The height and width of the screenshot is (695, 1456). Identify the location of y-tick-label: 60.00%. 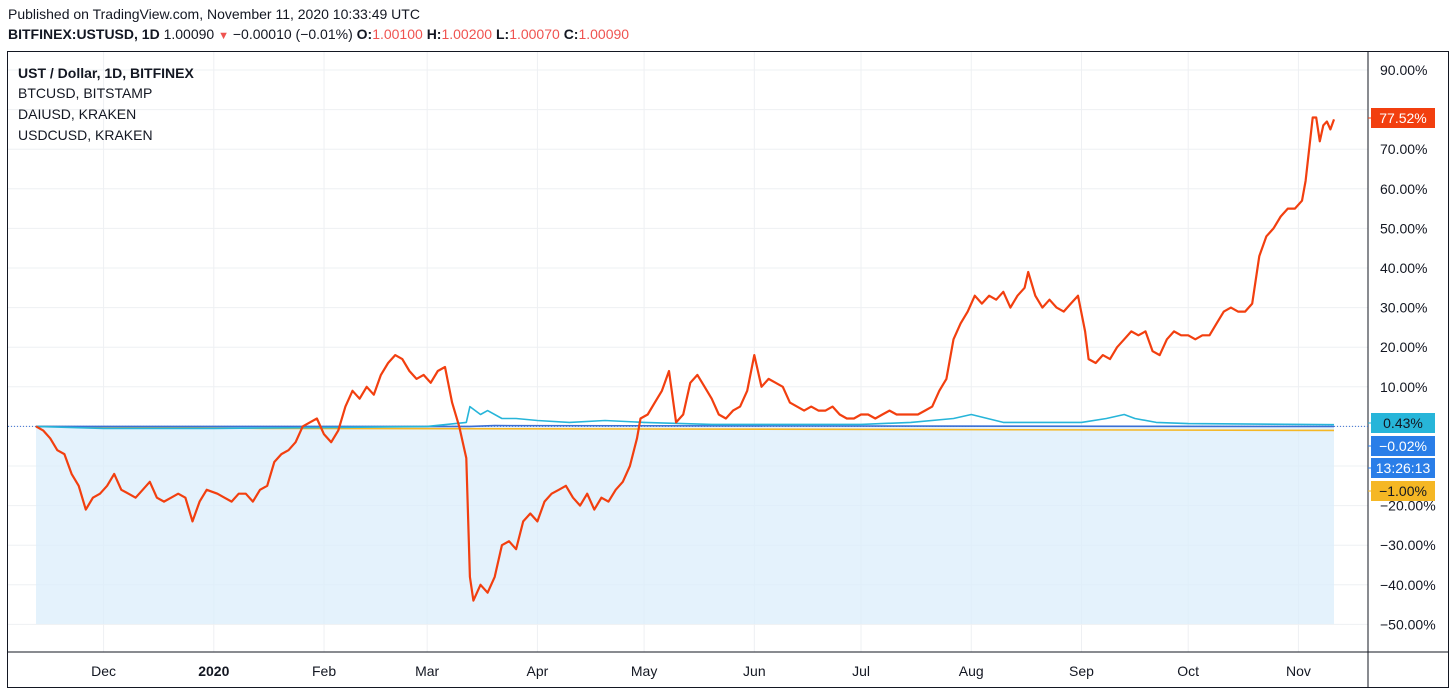
(1403, 189).